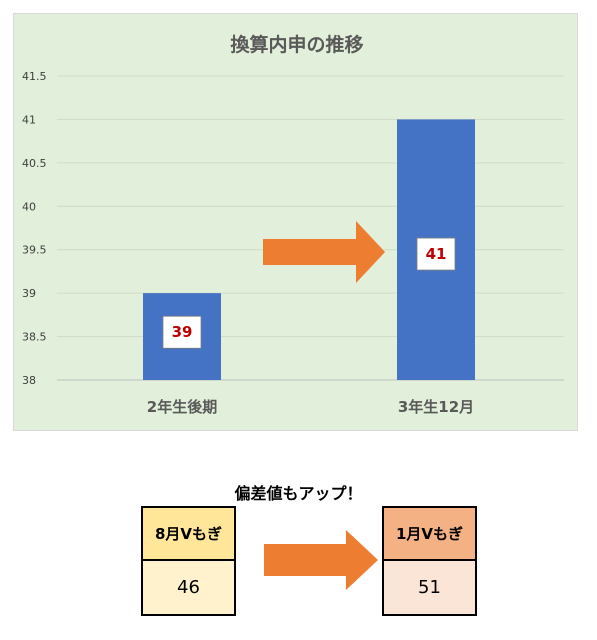  What do you see at coordinates (34, 228) in the screenshot?
I see `y-axis-ticks: 38 38.5 39 39.5 40 40.5 41 41.5` at bounding box center [34, 228].